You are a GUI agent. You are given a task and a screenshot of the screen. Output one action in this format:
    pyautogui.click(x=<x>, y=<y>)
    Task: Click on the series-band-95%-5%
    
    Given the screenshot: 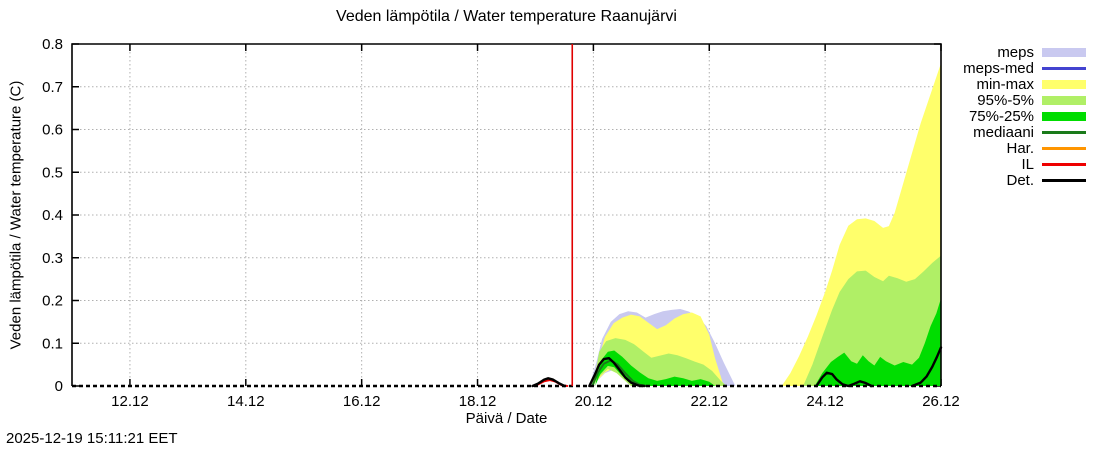 What is the action you would take?
    pyautogui.click(x=872, y=320)
    